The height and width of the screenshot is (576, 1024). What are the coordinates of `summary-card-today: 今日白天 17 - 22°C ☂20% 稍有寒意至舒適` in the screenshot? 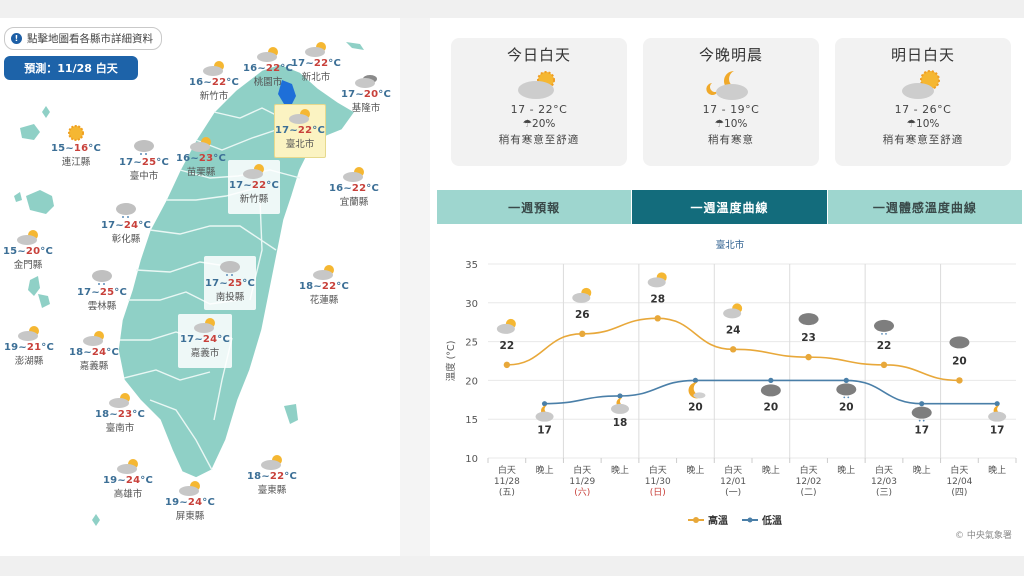 It's located at (539, 102).